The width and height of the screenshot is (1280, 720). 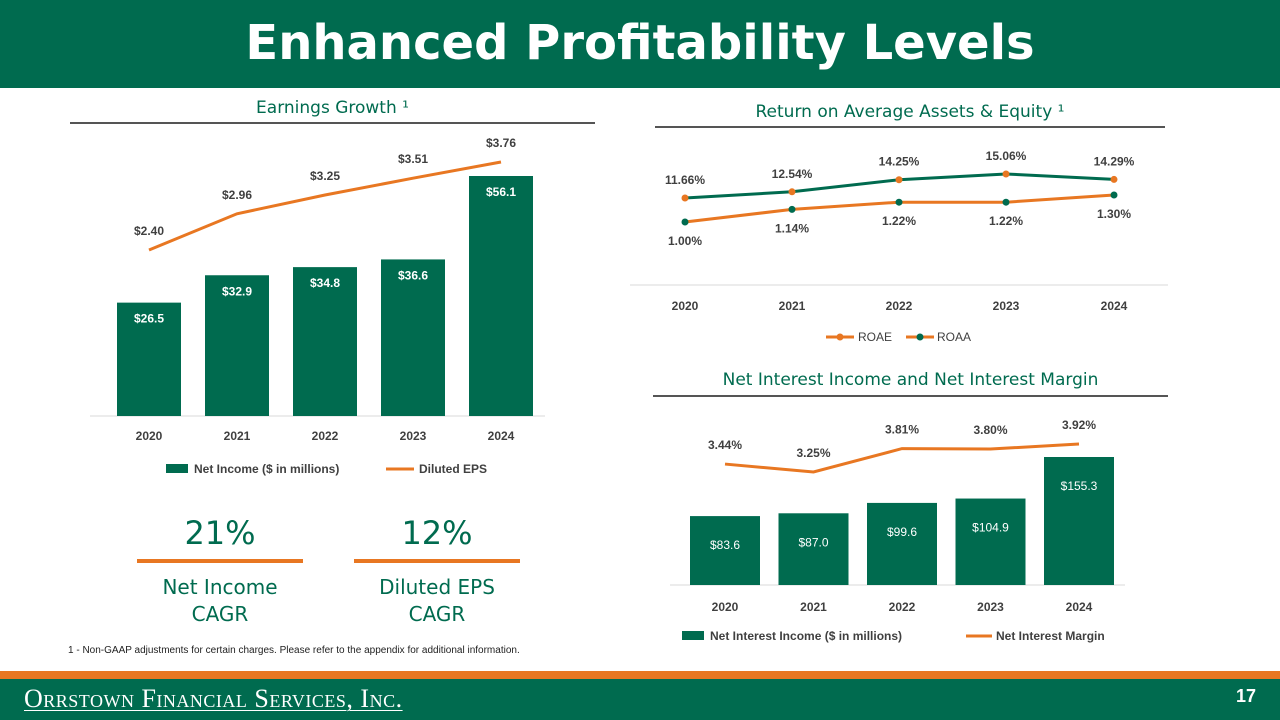 I want to click on earnings-tick-2020: 2020, so click(x=149, y=436).